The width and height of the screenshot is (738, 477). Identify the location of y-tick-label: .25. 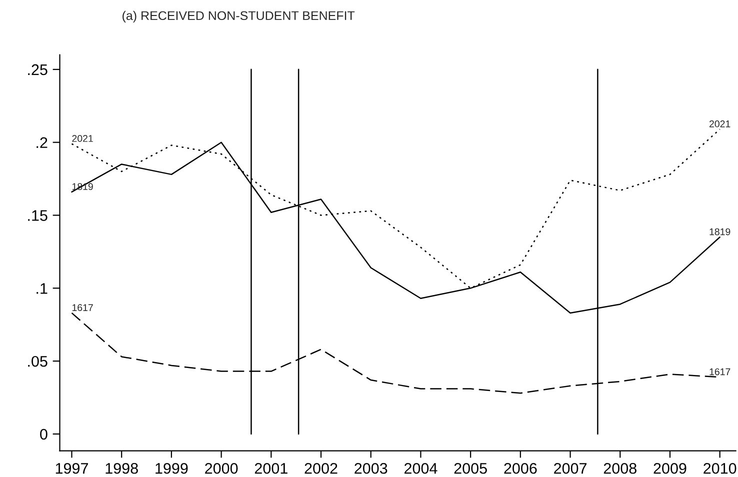
(38, 70).